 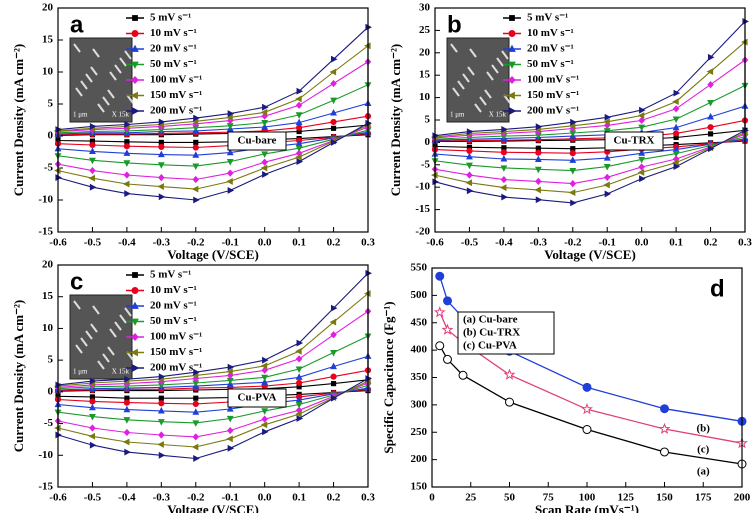 What do you see at coordinates (48, 8) in the screenshot?
I see `y-tick-label: 20` at bounding box center [48, 8].